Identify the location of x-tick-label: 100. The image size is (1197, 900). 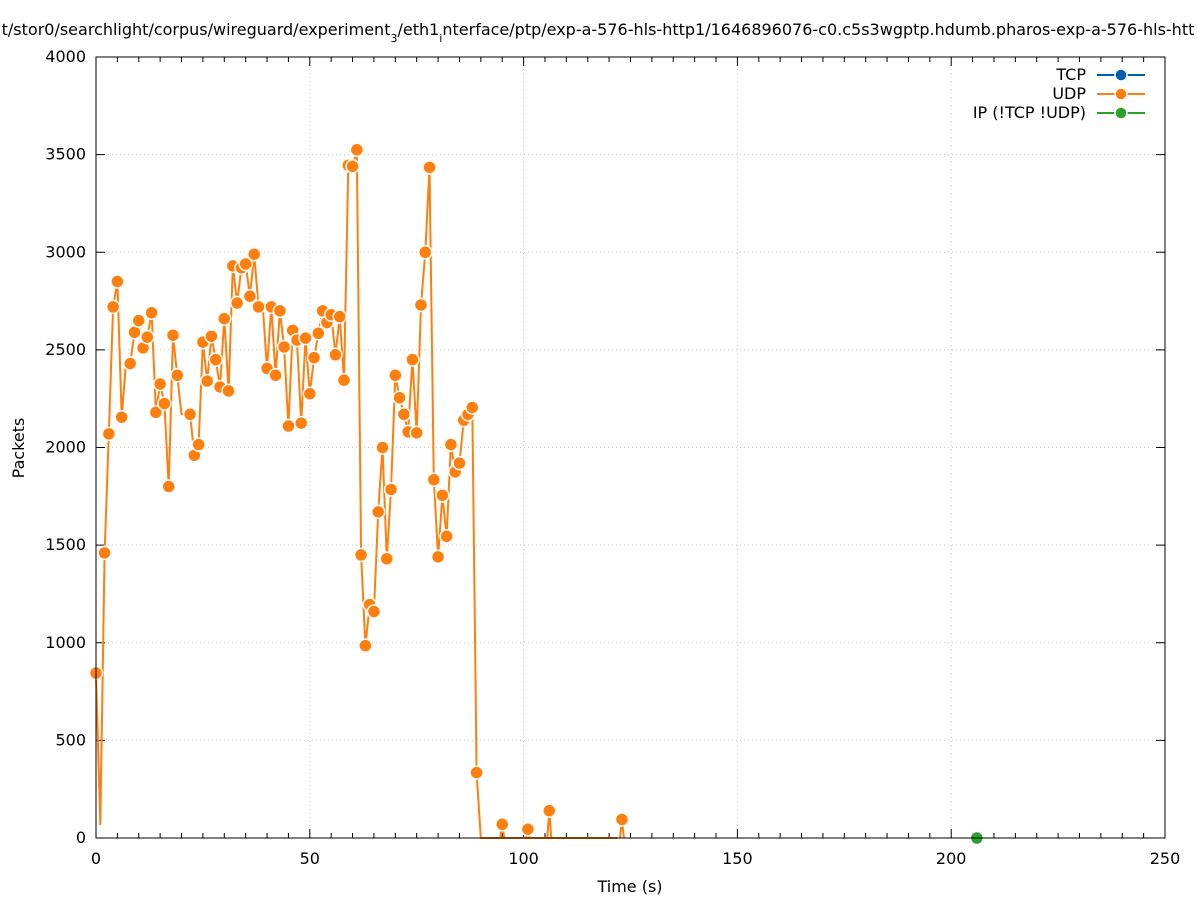
(523, 858).